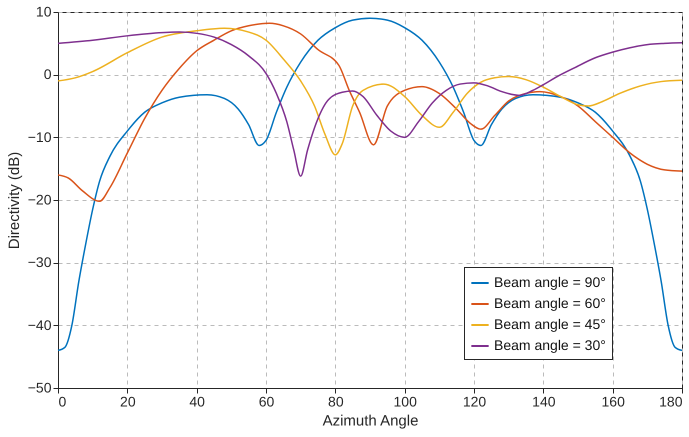  What do you see at coordinates (336, 402) in the screenshot?
I see `x-tick-label: 80` at bounding box center [336, 402].